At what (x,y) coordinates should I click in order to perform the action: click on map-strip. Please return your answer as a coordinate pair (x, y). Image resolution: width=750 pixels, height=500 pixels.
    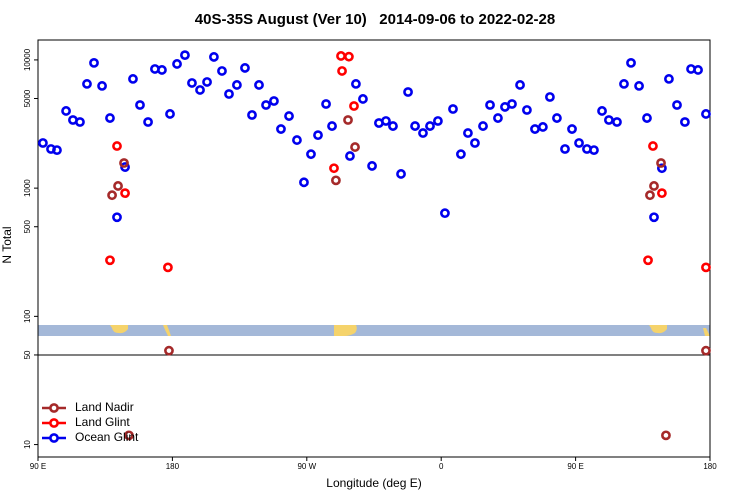
    Looking at the image, I should click on (374, 330).